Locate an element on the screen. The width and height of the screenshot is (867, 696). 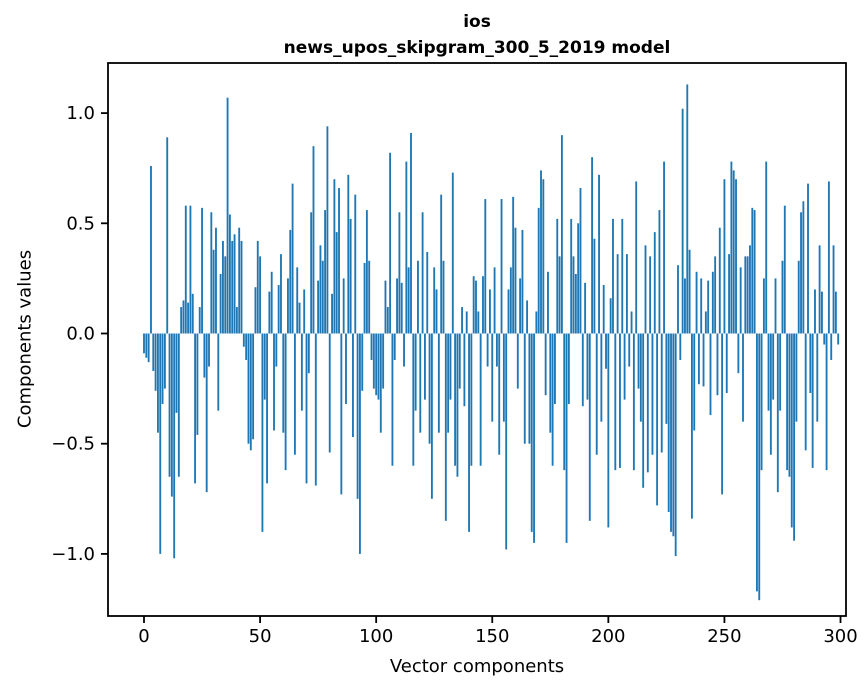
y-tick-label: 0.5 is located at coordinates (80, 223).